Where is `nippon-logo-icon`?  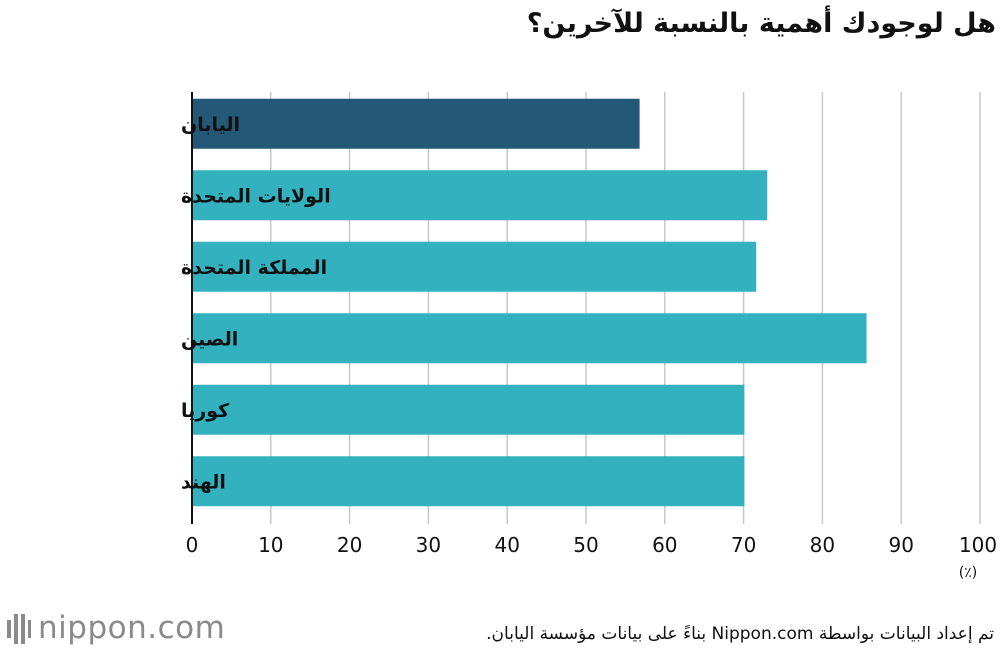 nippon-logo-icon is located at coordinates (19, 629).